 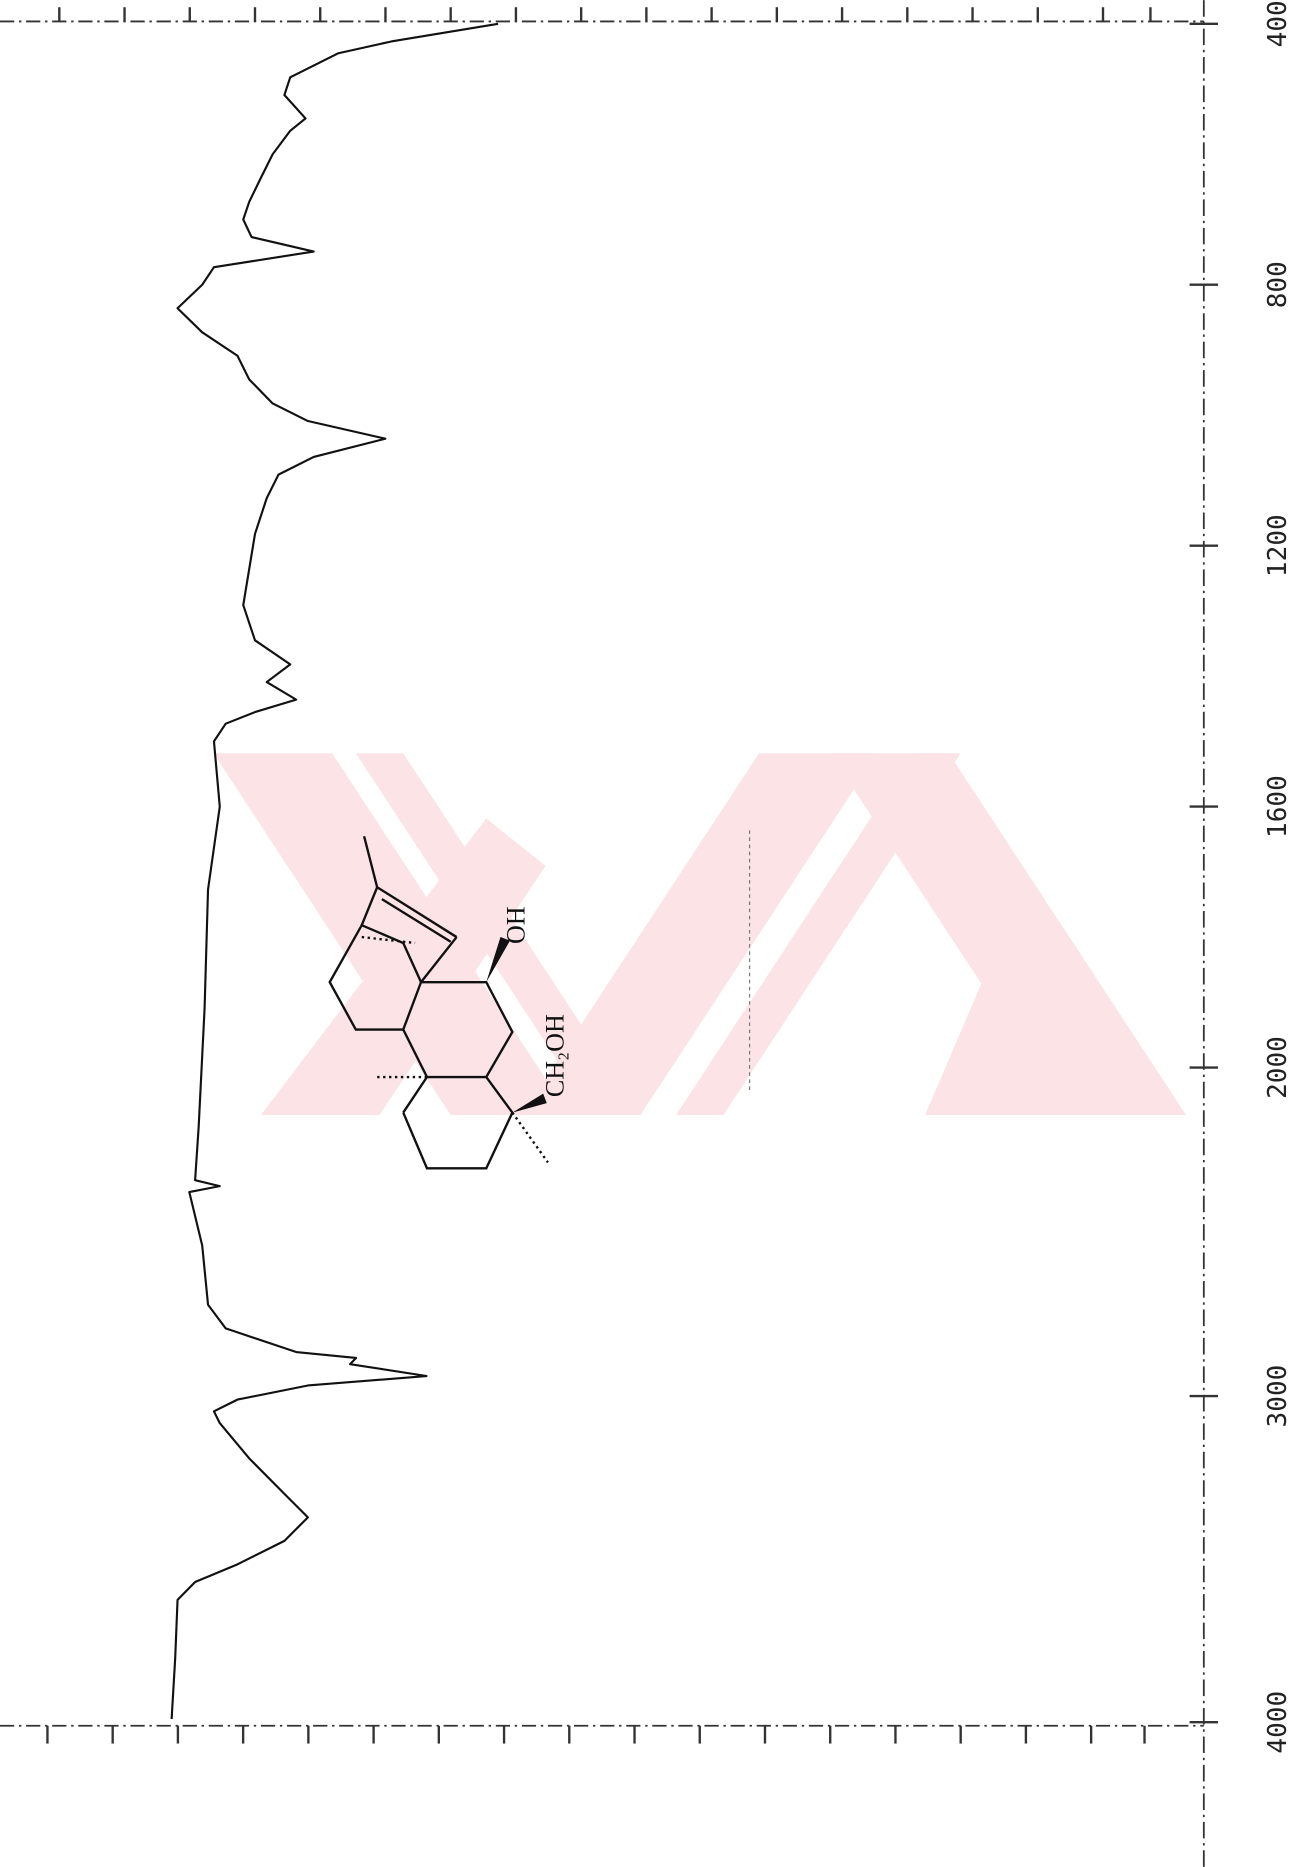 I want to click on x-tick-label: 1200, so click(x=1278, y=545).